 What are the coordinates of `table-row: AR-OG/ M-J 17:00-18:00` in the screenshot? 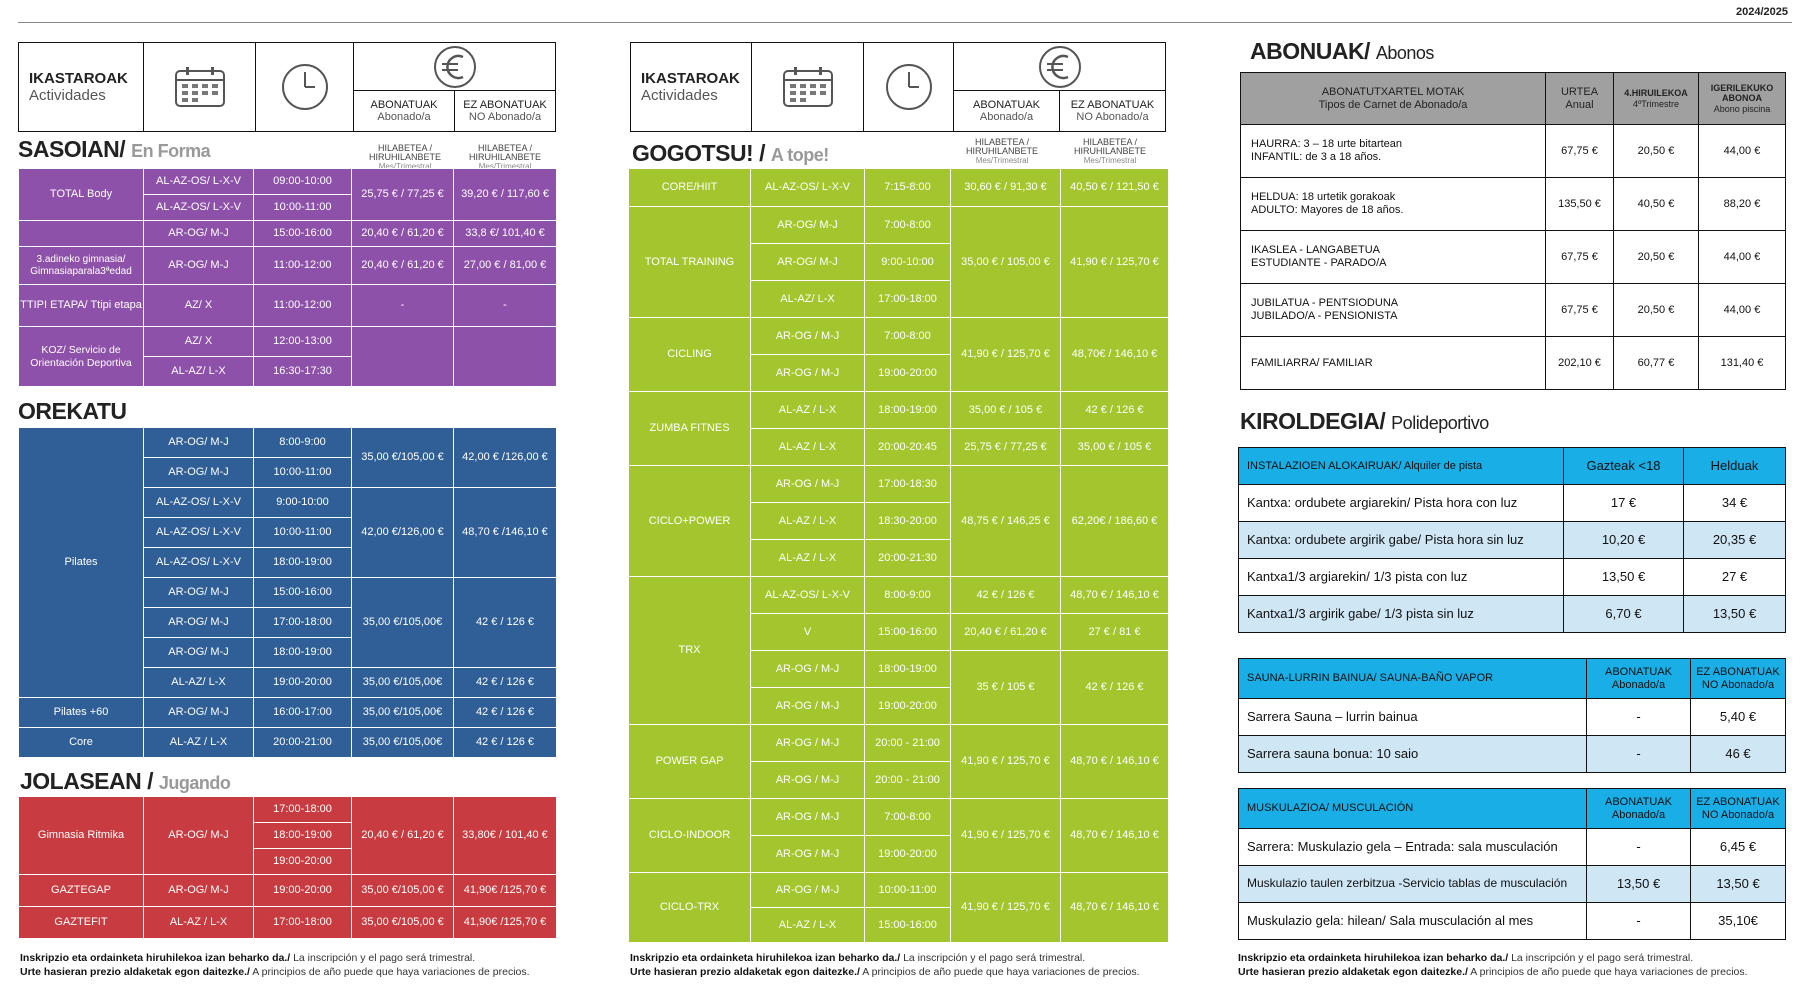 It's located at (288, 622).